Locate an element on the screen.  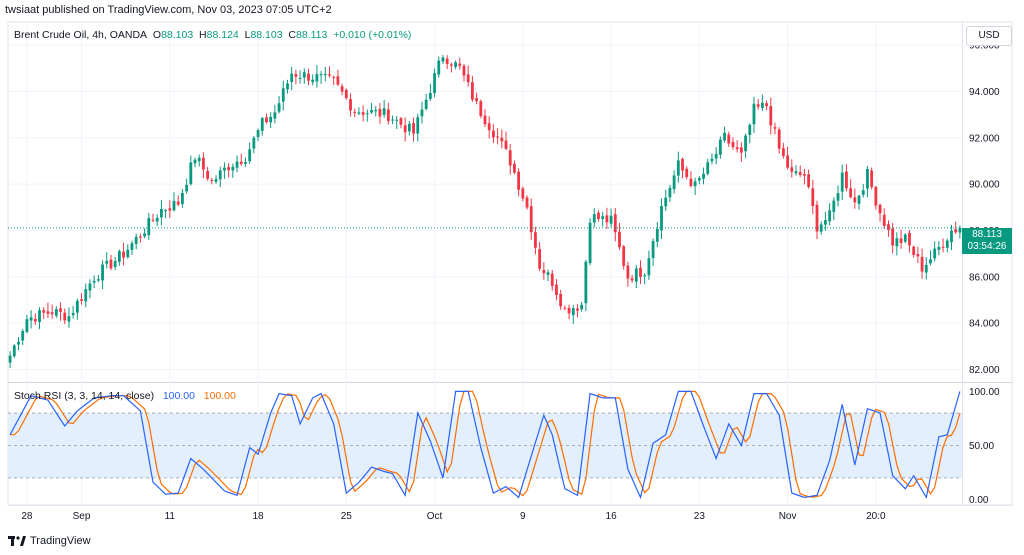
last-price-tag: 88.113 03:54:26 is located at coordinates (987, 241).